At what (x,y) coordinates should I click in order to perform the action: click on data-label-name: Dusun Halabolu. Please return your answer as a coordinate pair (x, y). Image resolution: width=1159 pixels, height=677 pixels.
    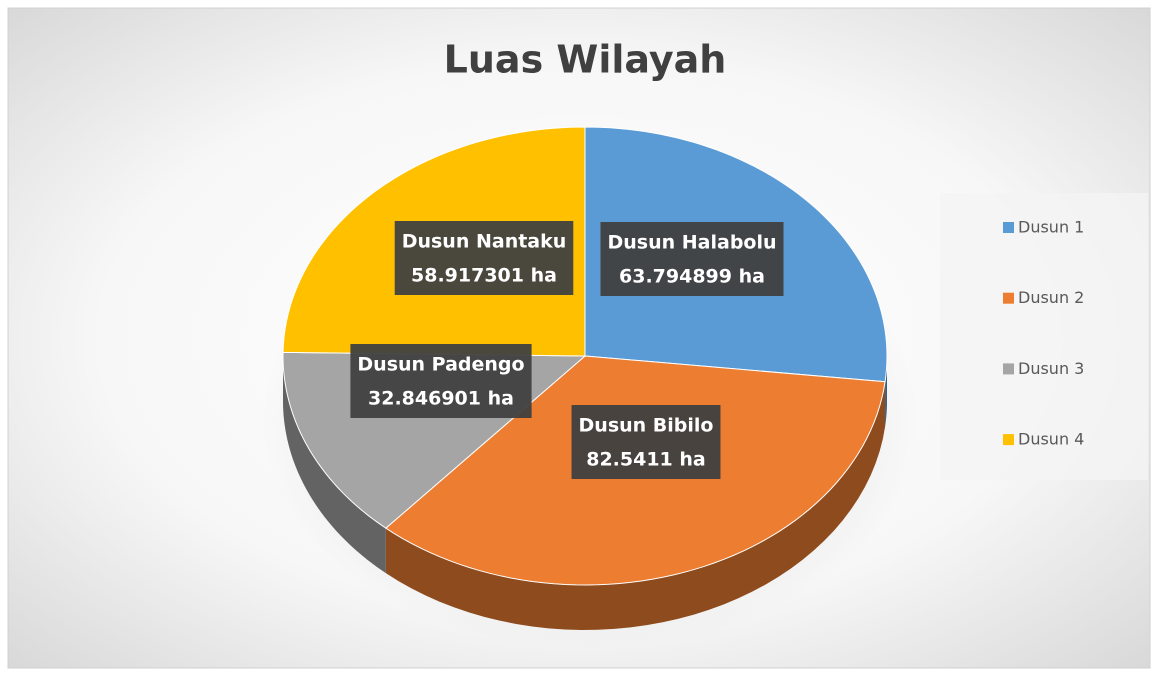
    Looking at the image, I should click on (691, 243).